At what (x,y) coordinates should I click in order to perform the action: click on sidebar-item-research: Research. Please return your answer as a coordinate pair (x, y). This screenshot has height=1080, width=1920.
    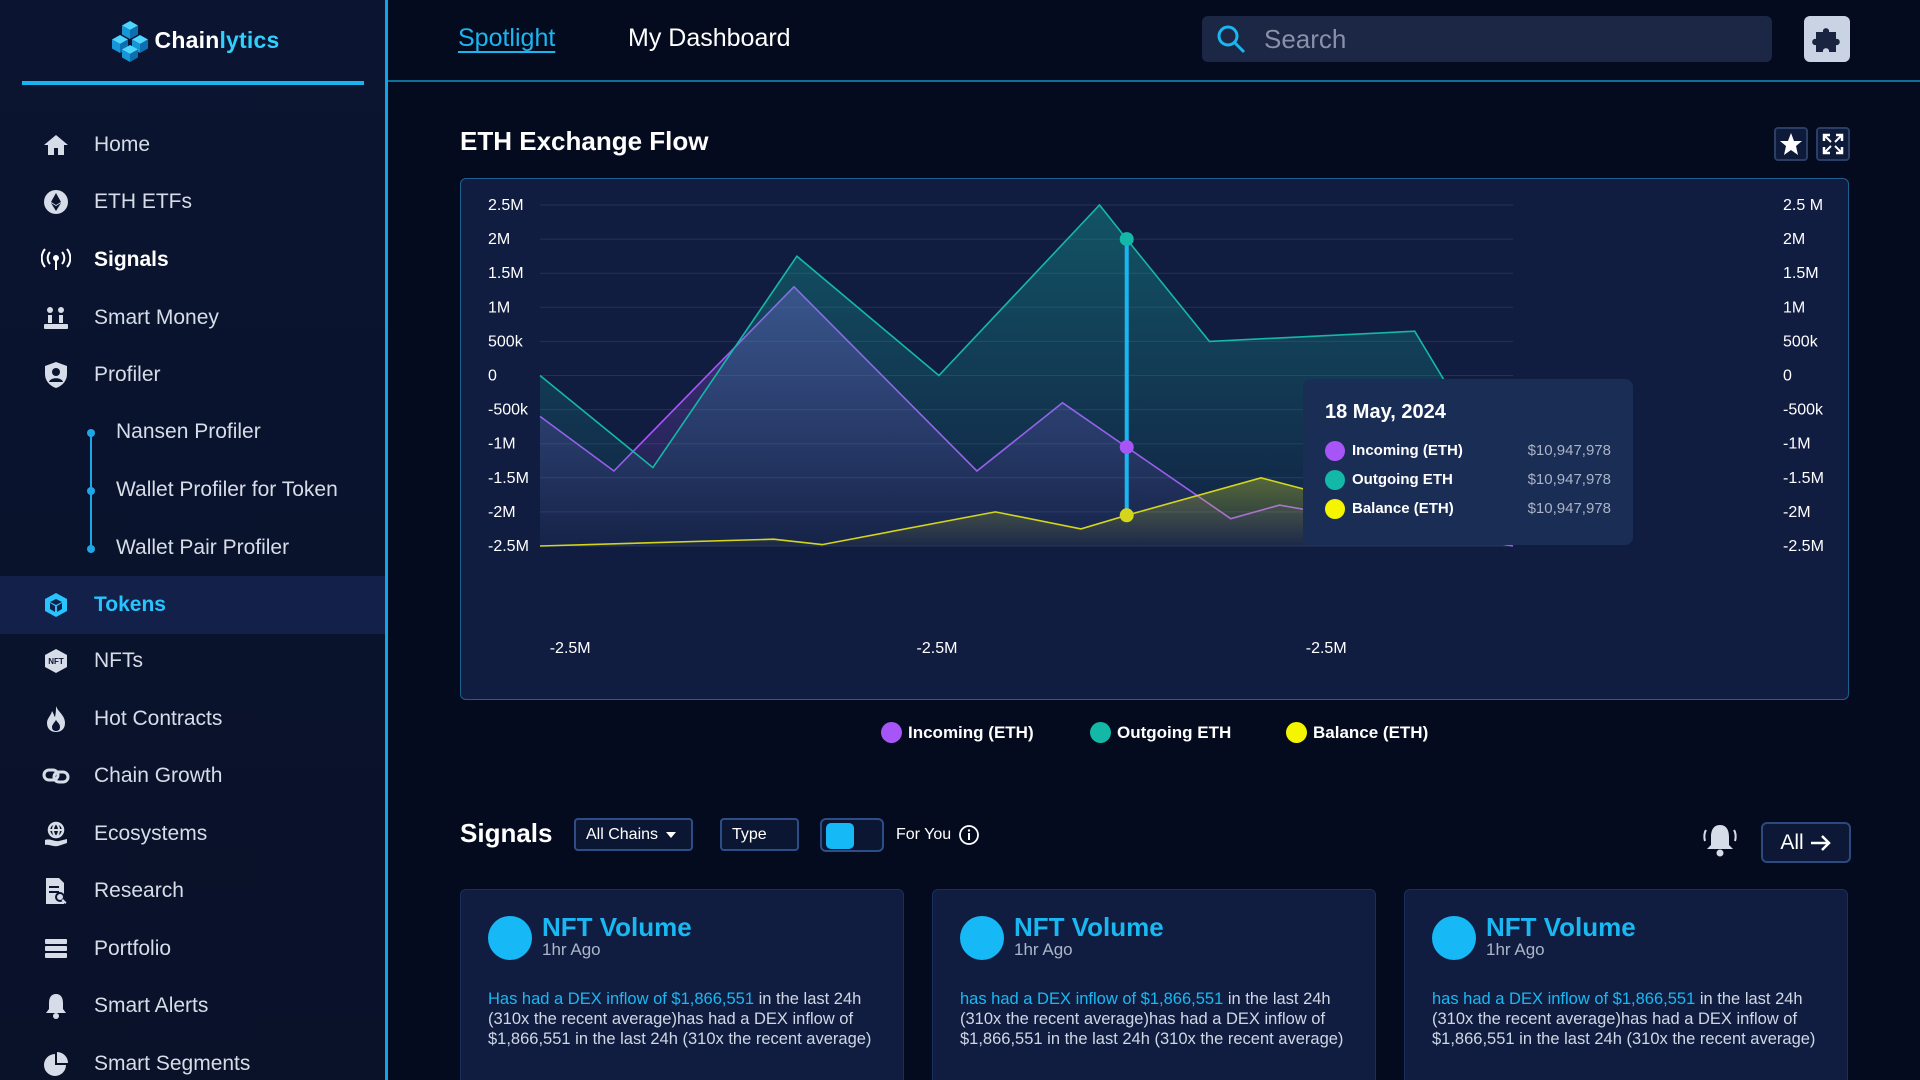
    Looking at the image, I should click on (192, 891).